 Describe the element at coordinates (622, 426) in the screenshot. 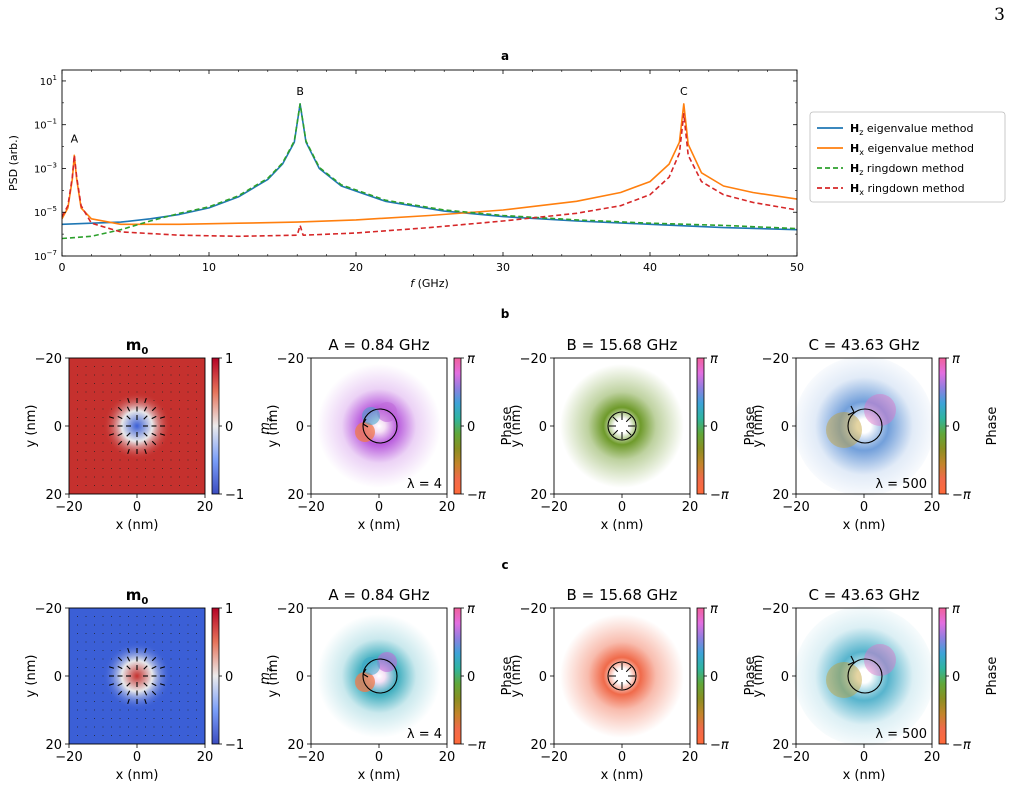

I see `mode-breathing-circle` at that location.